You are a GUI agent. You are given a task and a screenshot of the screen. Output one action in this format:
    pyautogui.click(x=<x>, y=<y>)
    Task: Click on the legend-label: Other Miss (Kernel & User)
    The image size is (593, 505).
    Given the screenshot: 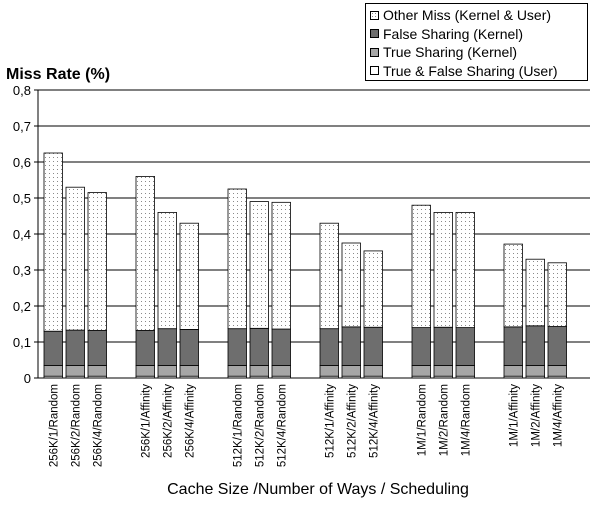 What is the action you would take?
    pyautogui.click(x=467, y=15)
    